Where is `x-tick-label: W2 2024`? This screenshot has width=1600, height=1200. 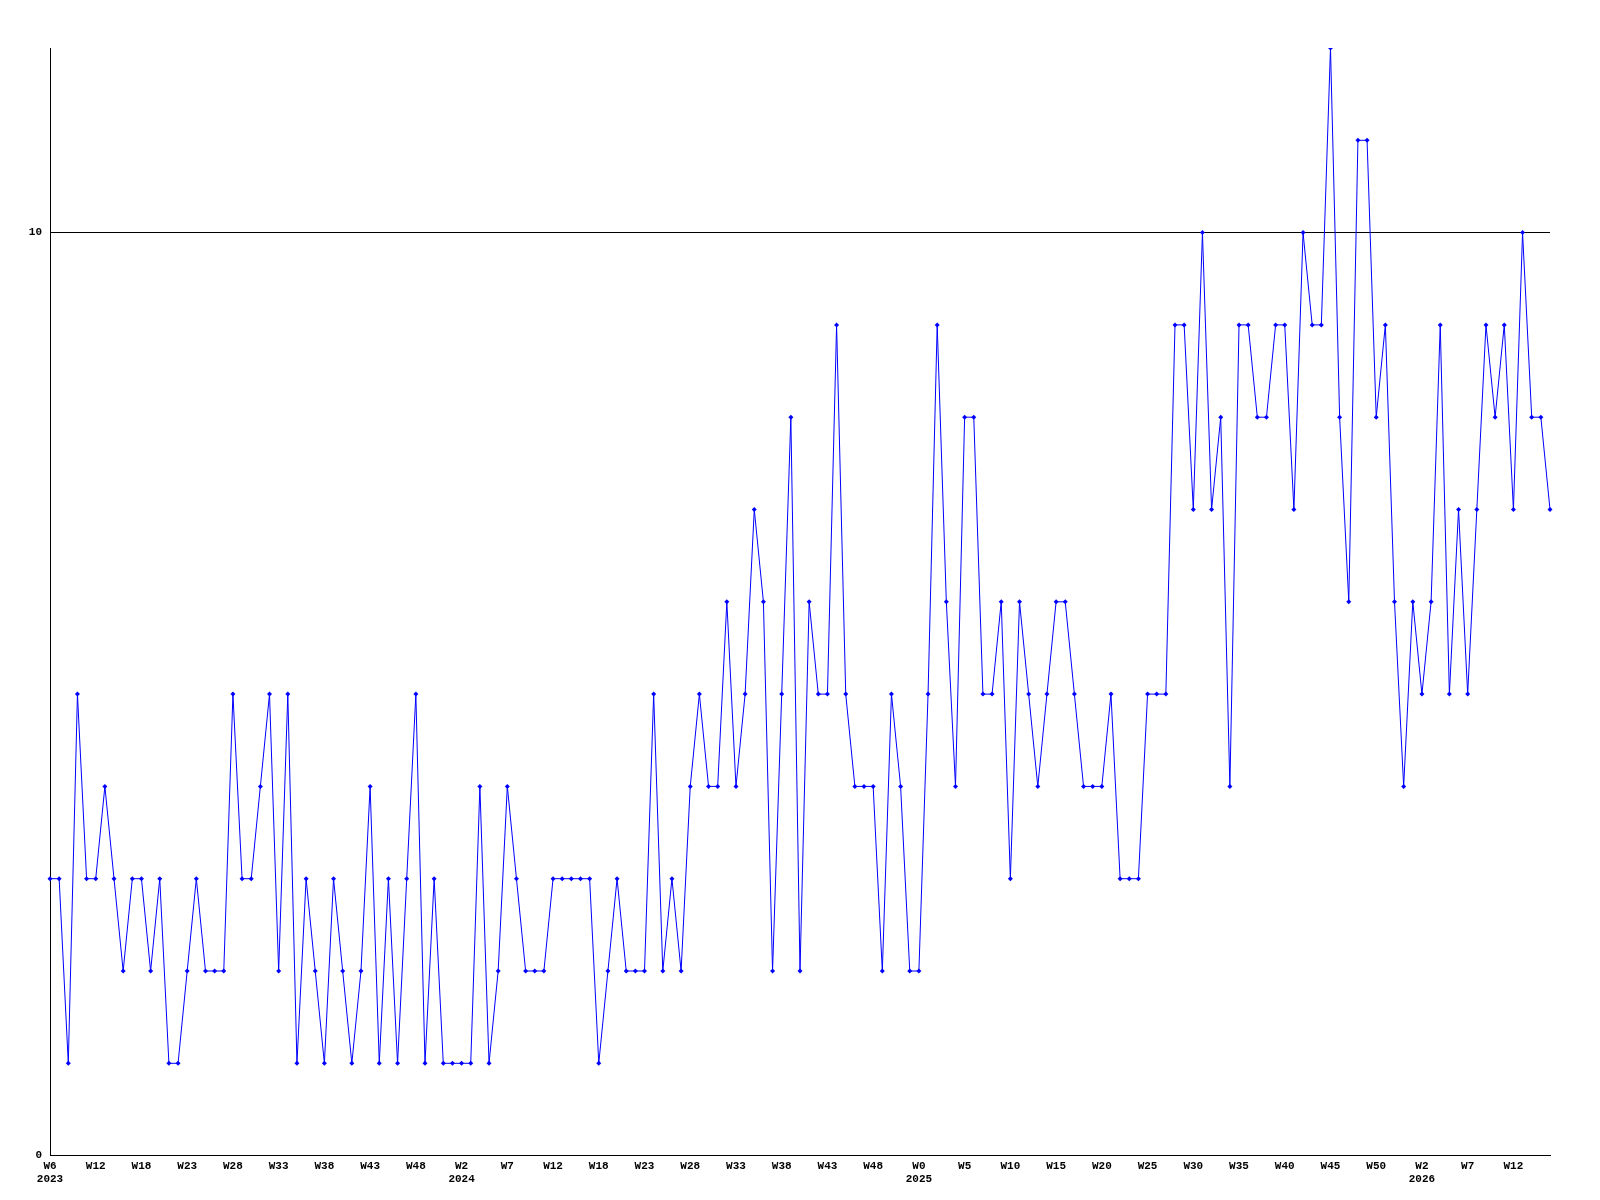 x-tick-label: W2 2024 is located at coordinates (462, 1172).